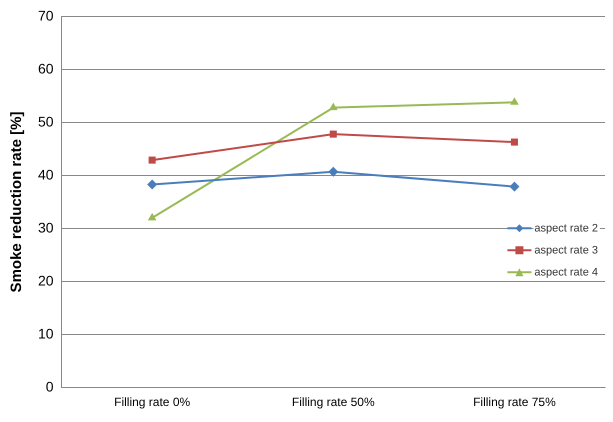 Image resolution: width=613 pixels, height=422 pixels. What do you see at coordinates (46, 121) in the screenshot?
I see `y-tick-label: 50` at bounding box center [46, 121].